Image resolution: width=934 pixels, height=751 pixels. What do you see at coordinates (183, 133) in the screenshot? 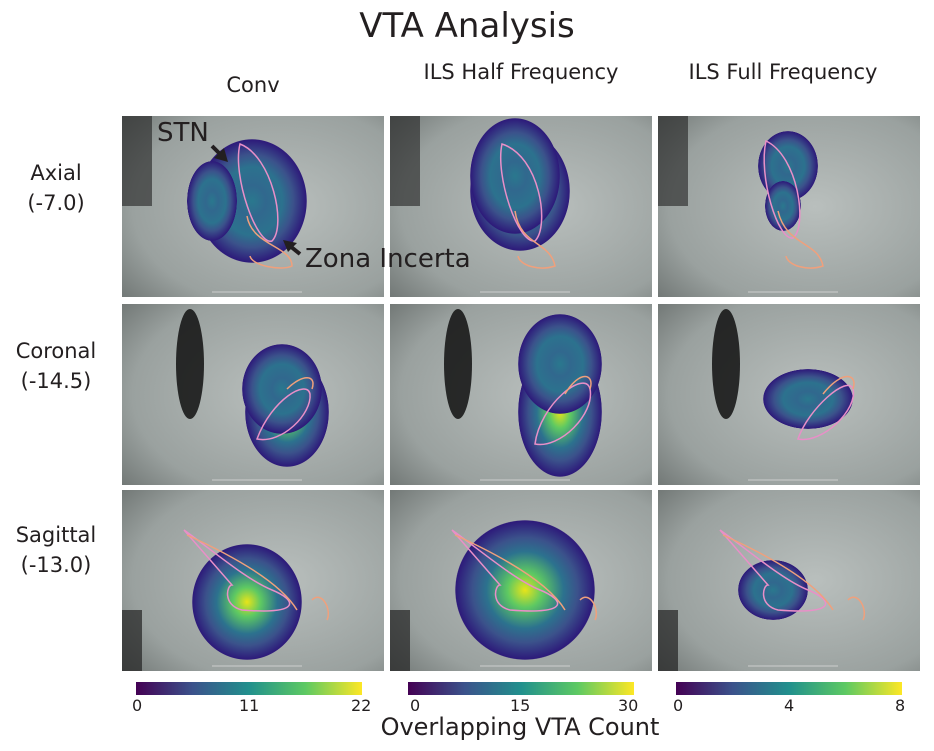
I see `stn-annotation: STN` at bounding box center [183, 133].